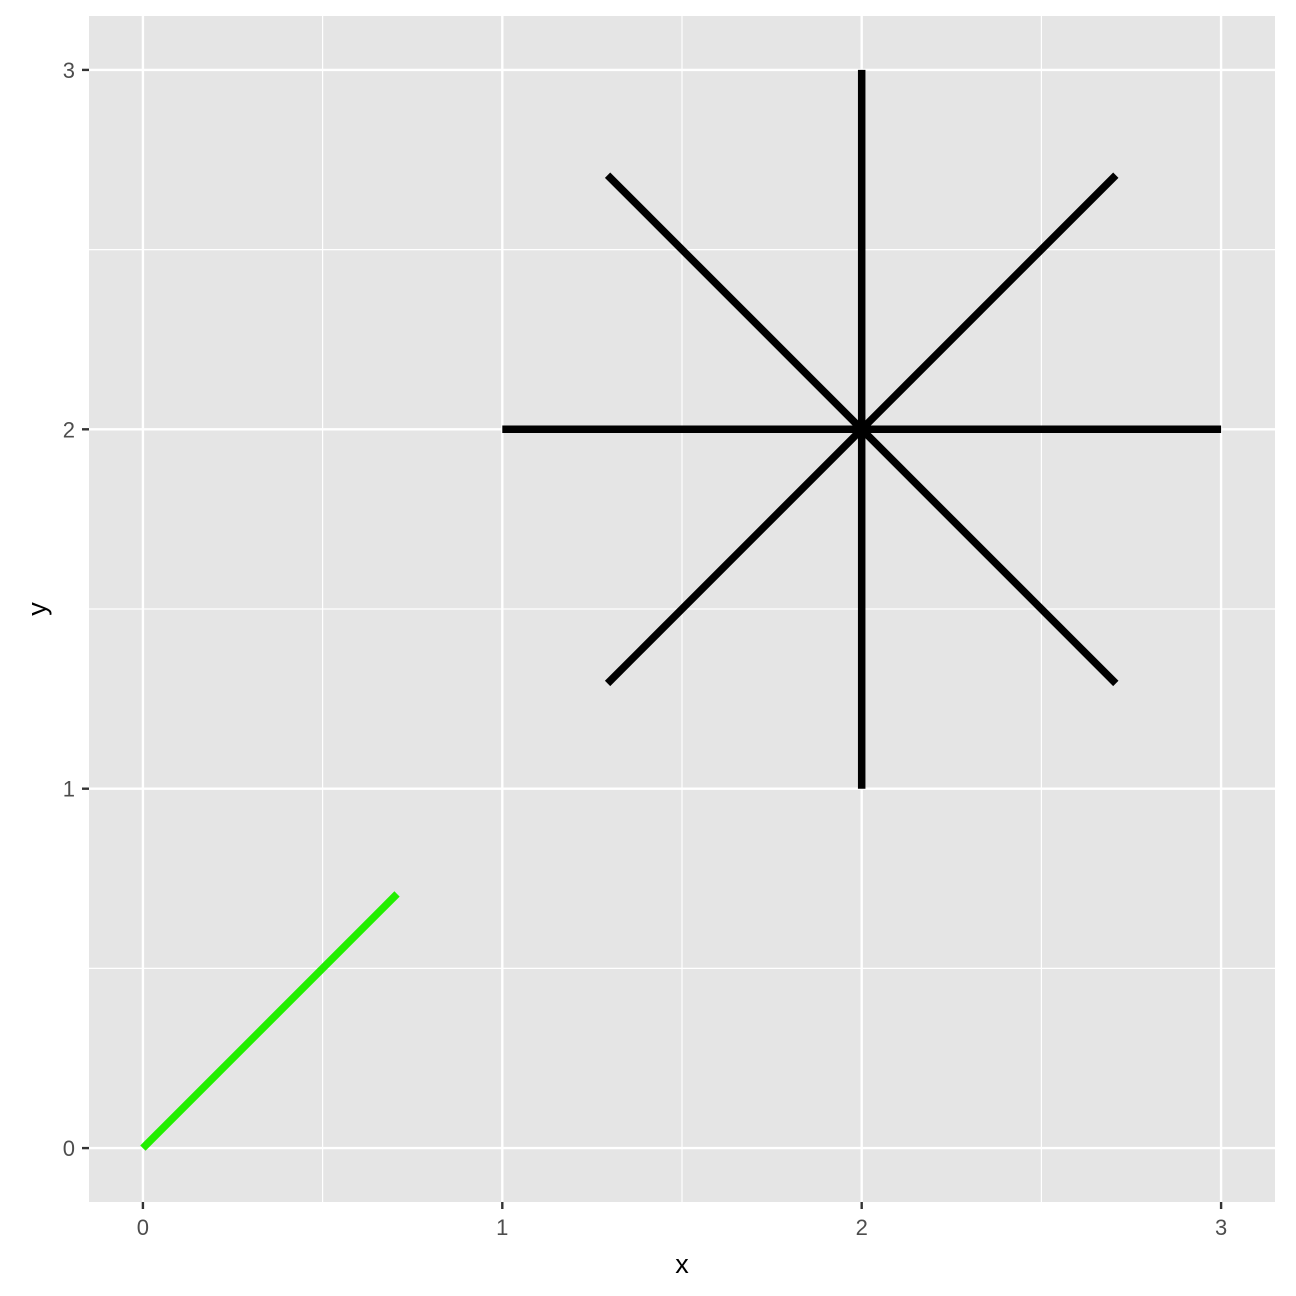  What do you see at coordinates (69, 789) in the screenshot?
I see `y-tick-label: 1` at bounding box center [69, 789].